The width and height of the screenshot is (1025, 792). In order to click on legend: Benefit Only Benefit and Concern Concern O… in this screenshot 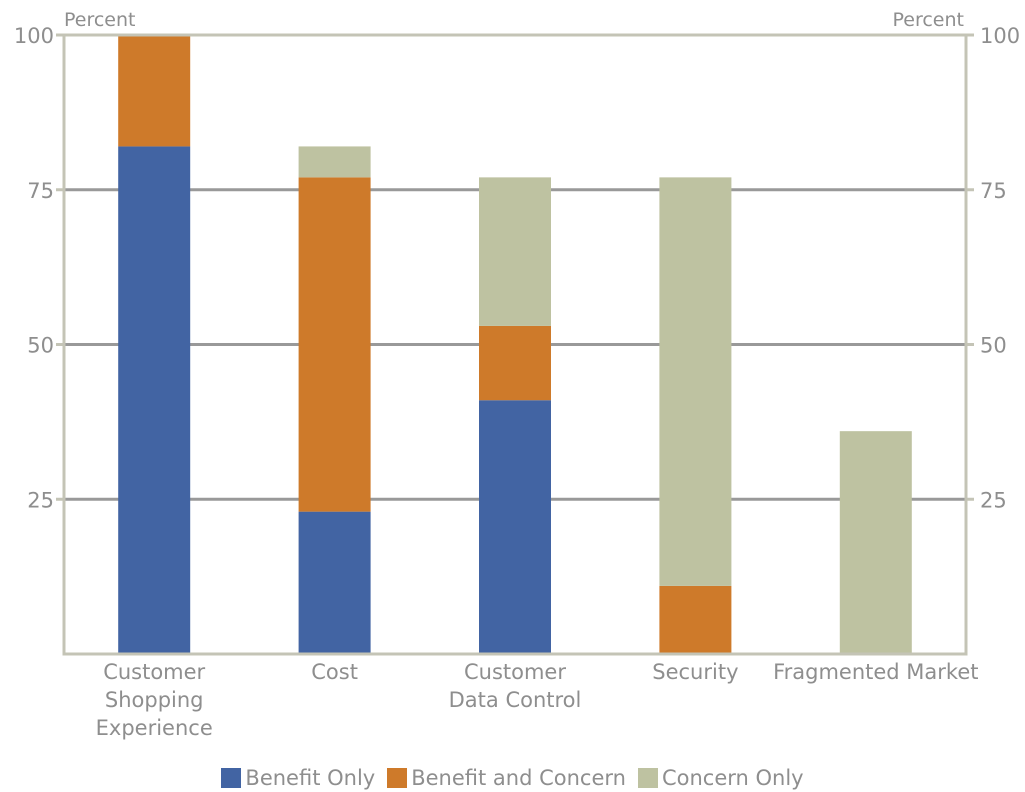, I will do `click(512, 778)`.